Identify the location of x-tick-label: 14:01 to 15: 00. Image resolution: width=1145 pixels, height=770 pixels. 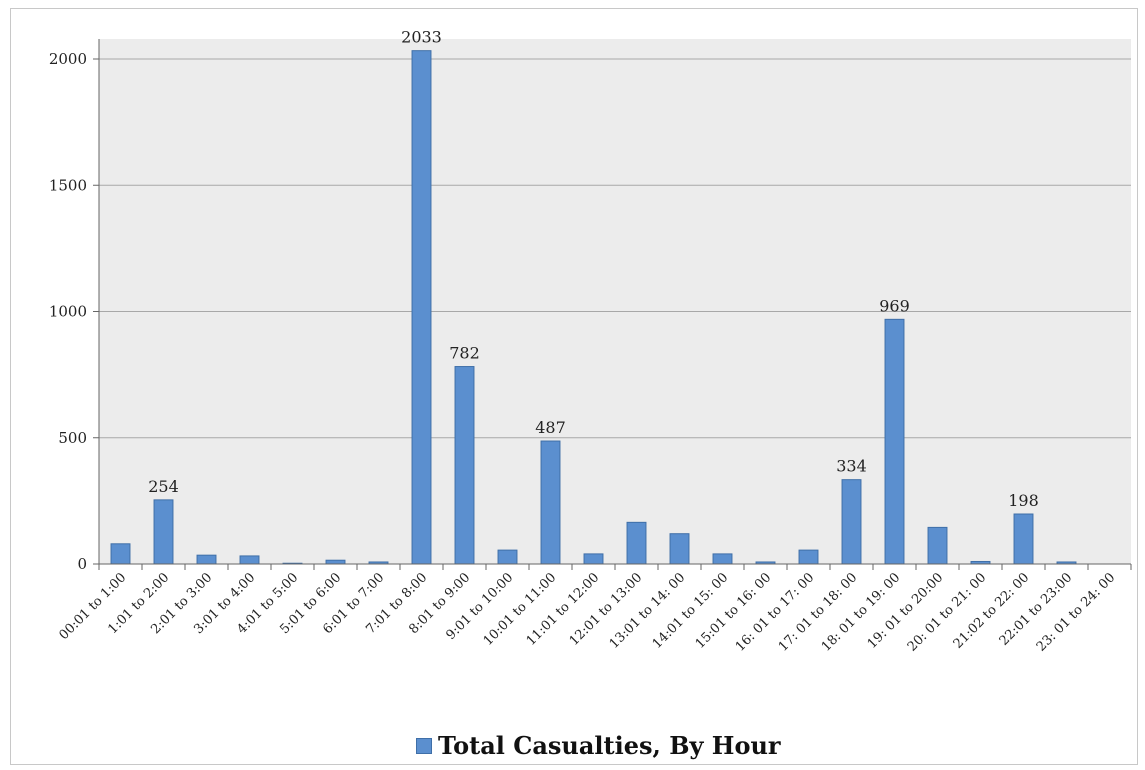
(691, 611).